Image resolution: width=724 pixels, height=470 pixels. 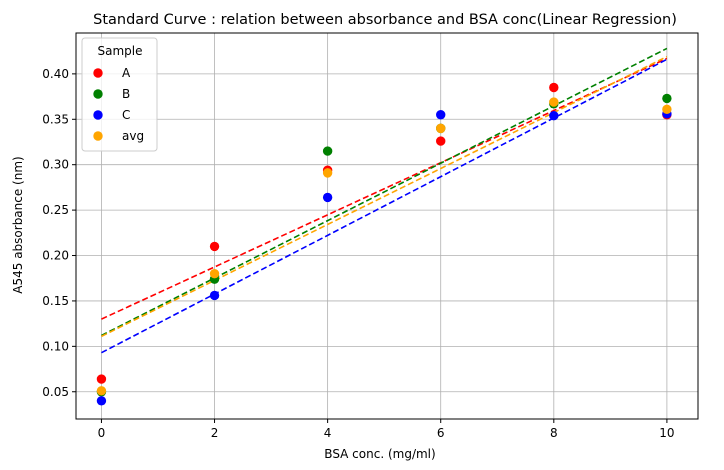 What do you see at coordinates (119, 94) in the screenshot?
I see `legend-box` at bounding box center [119, 94].